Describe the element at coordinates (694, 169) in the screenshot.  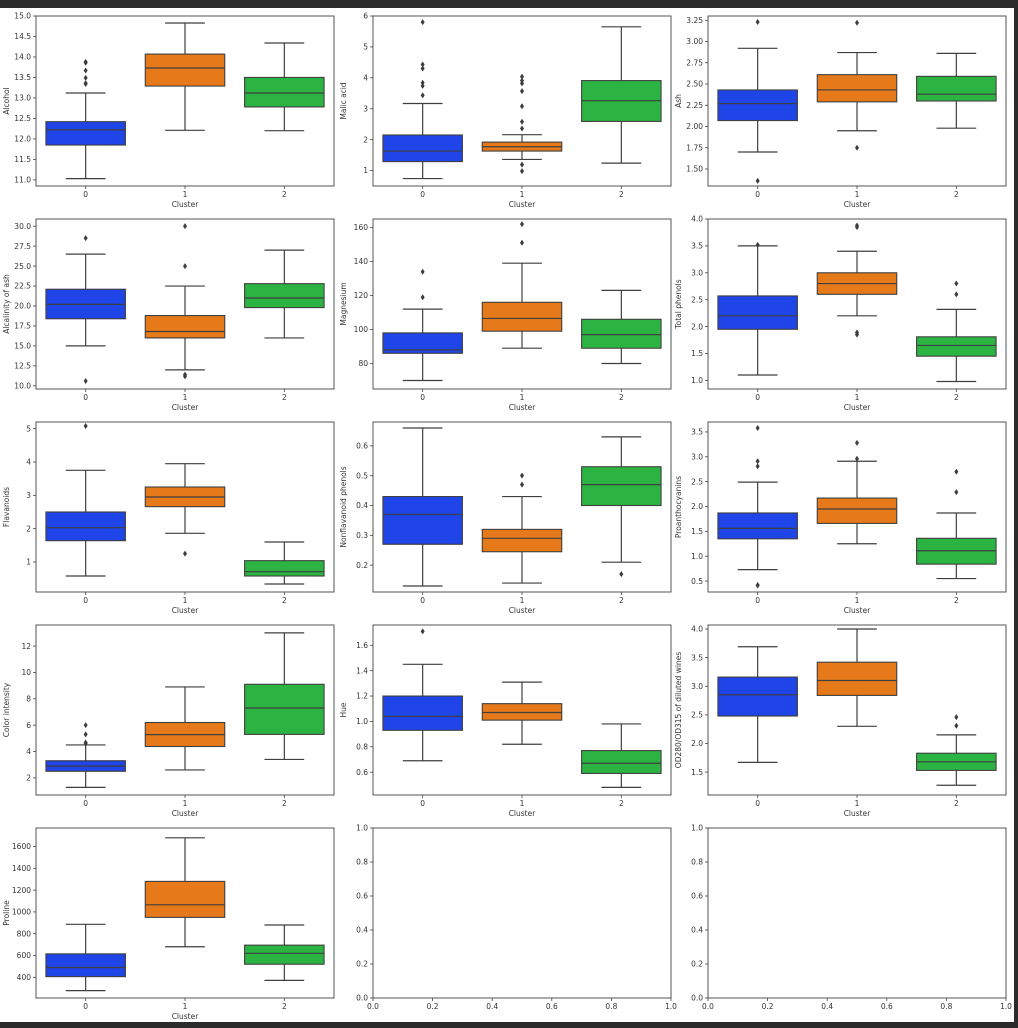
I see `y-tick-label: 1.50` at that location.